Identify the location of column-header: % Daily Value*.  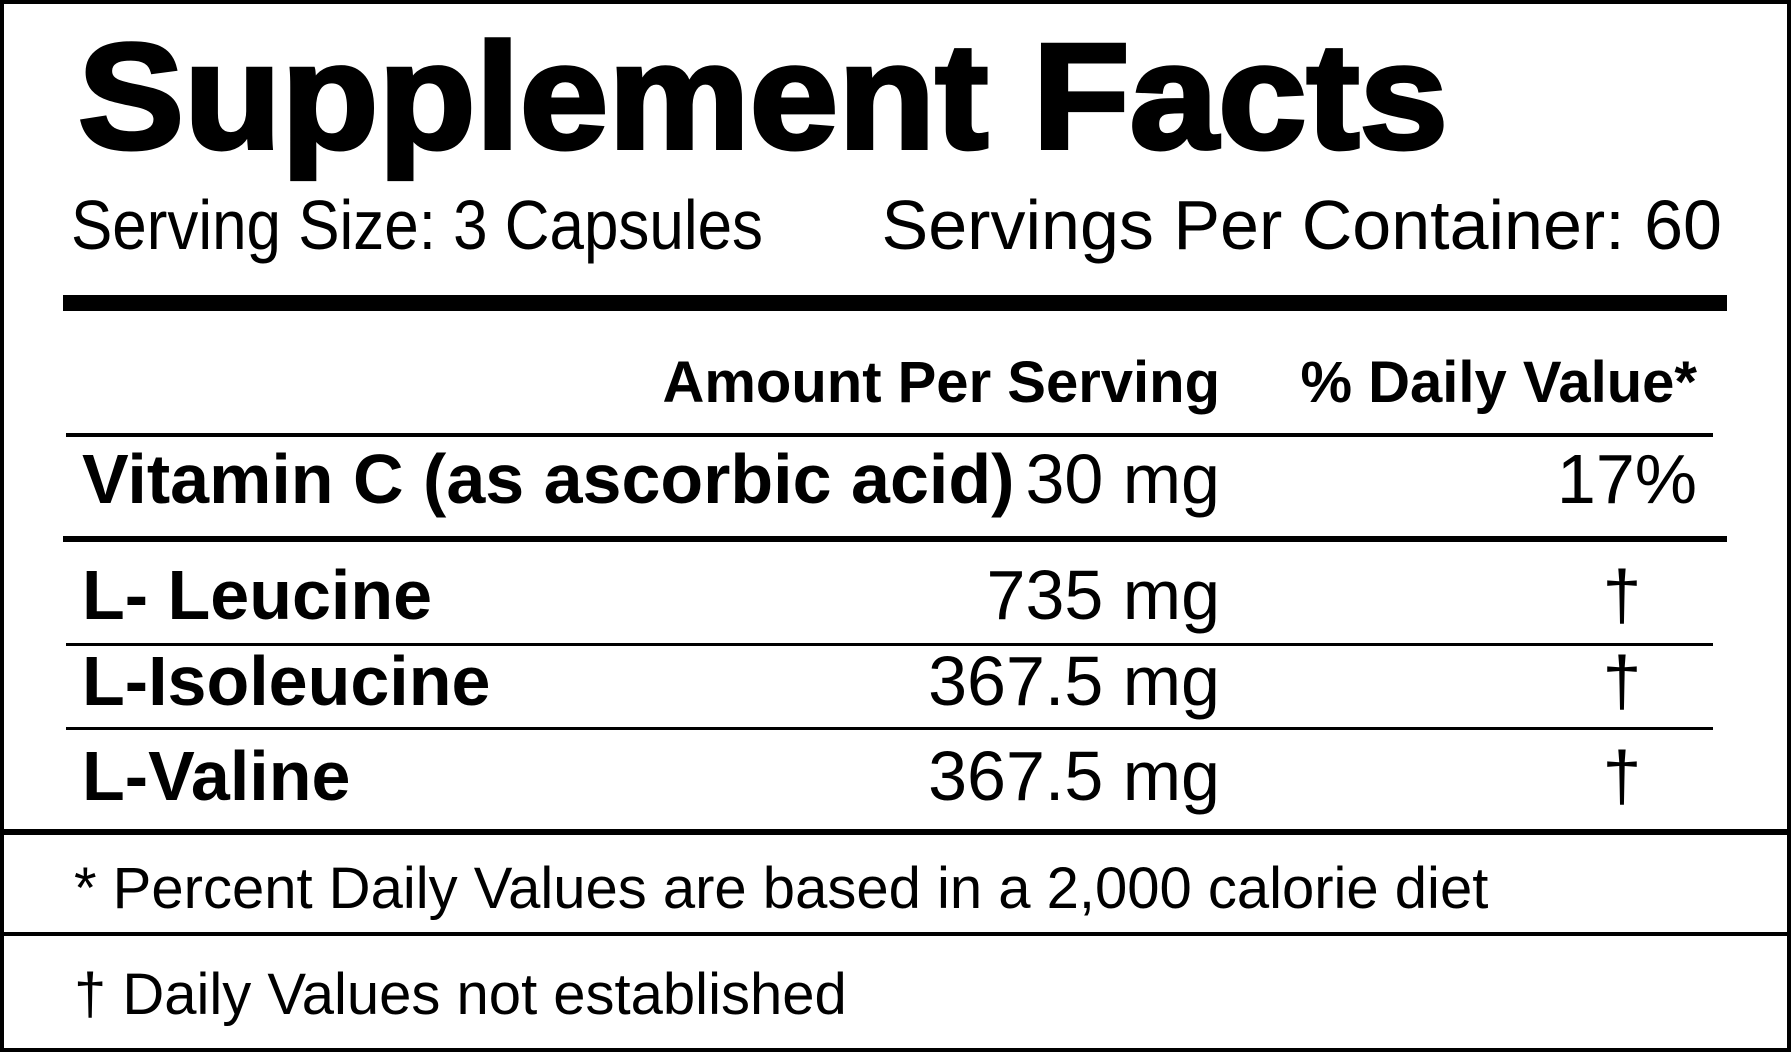
(1498, 382).